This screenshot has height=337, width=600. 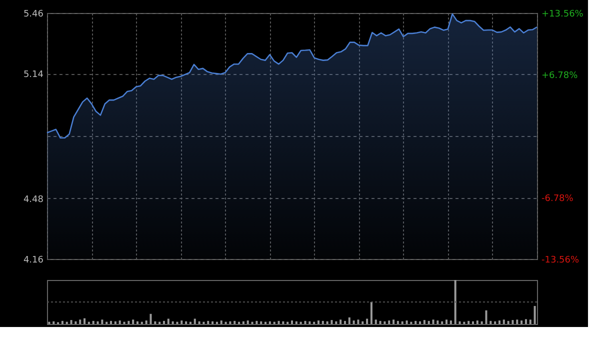 I want to click on y2-tick-label: -6.78%, so click(x=558, y=199).